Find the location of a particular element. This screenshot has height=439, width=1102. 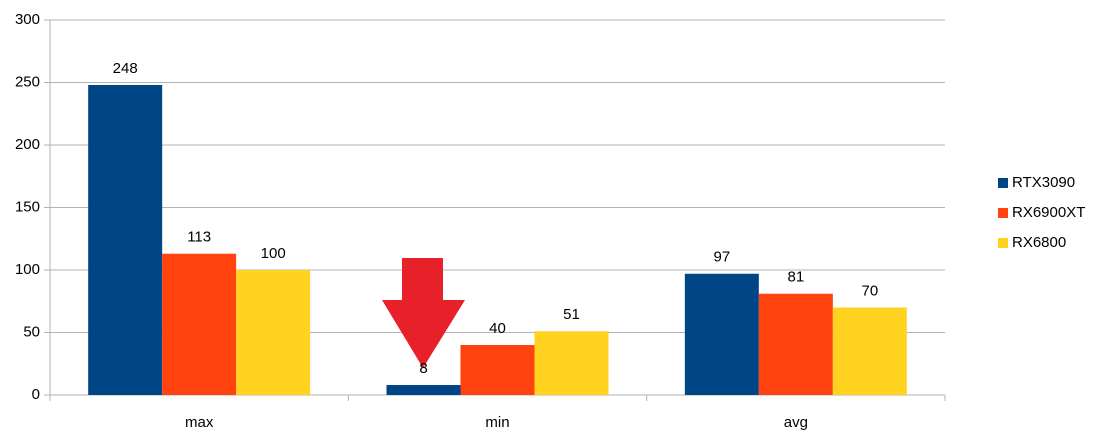

data-label: 8 is located at coordinates (423, 368).